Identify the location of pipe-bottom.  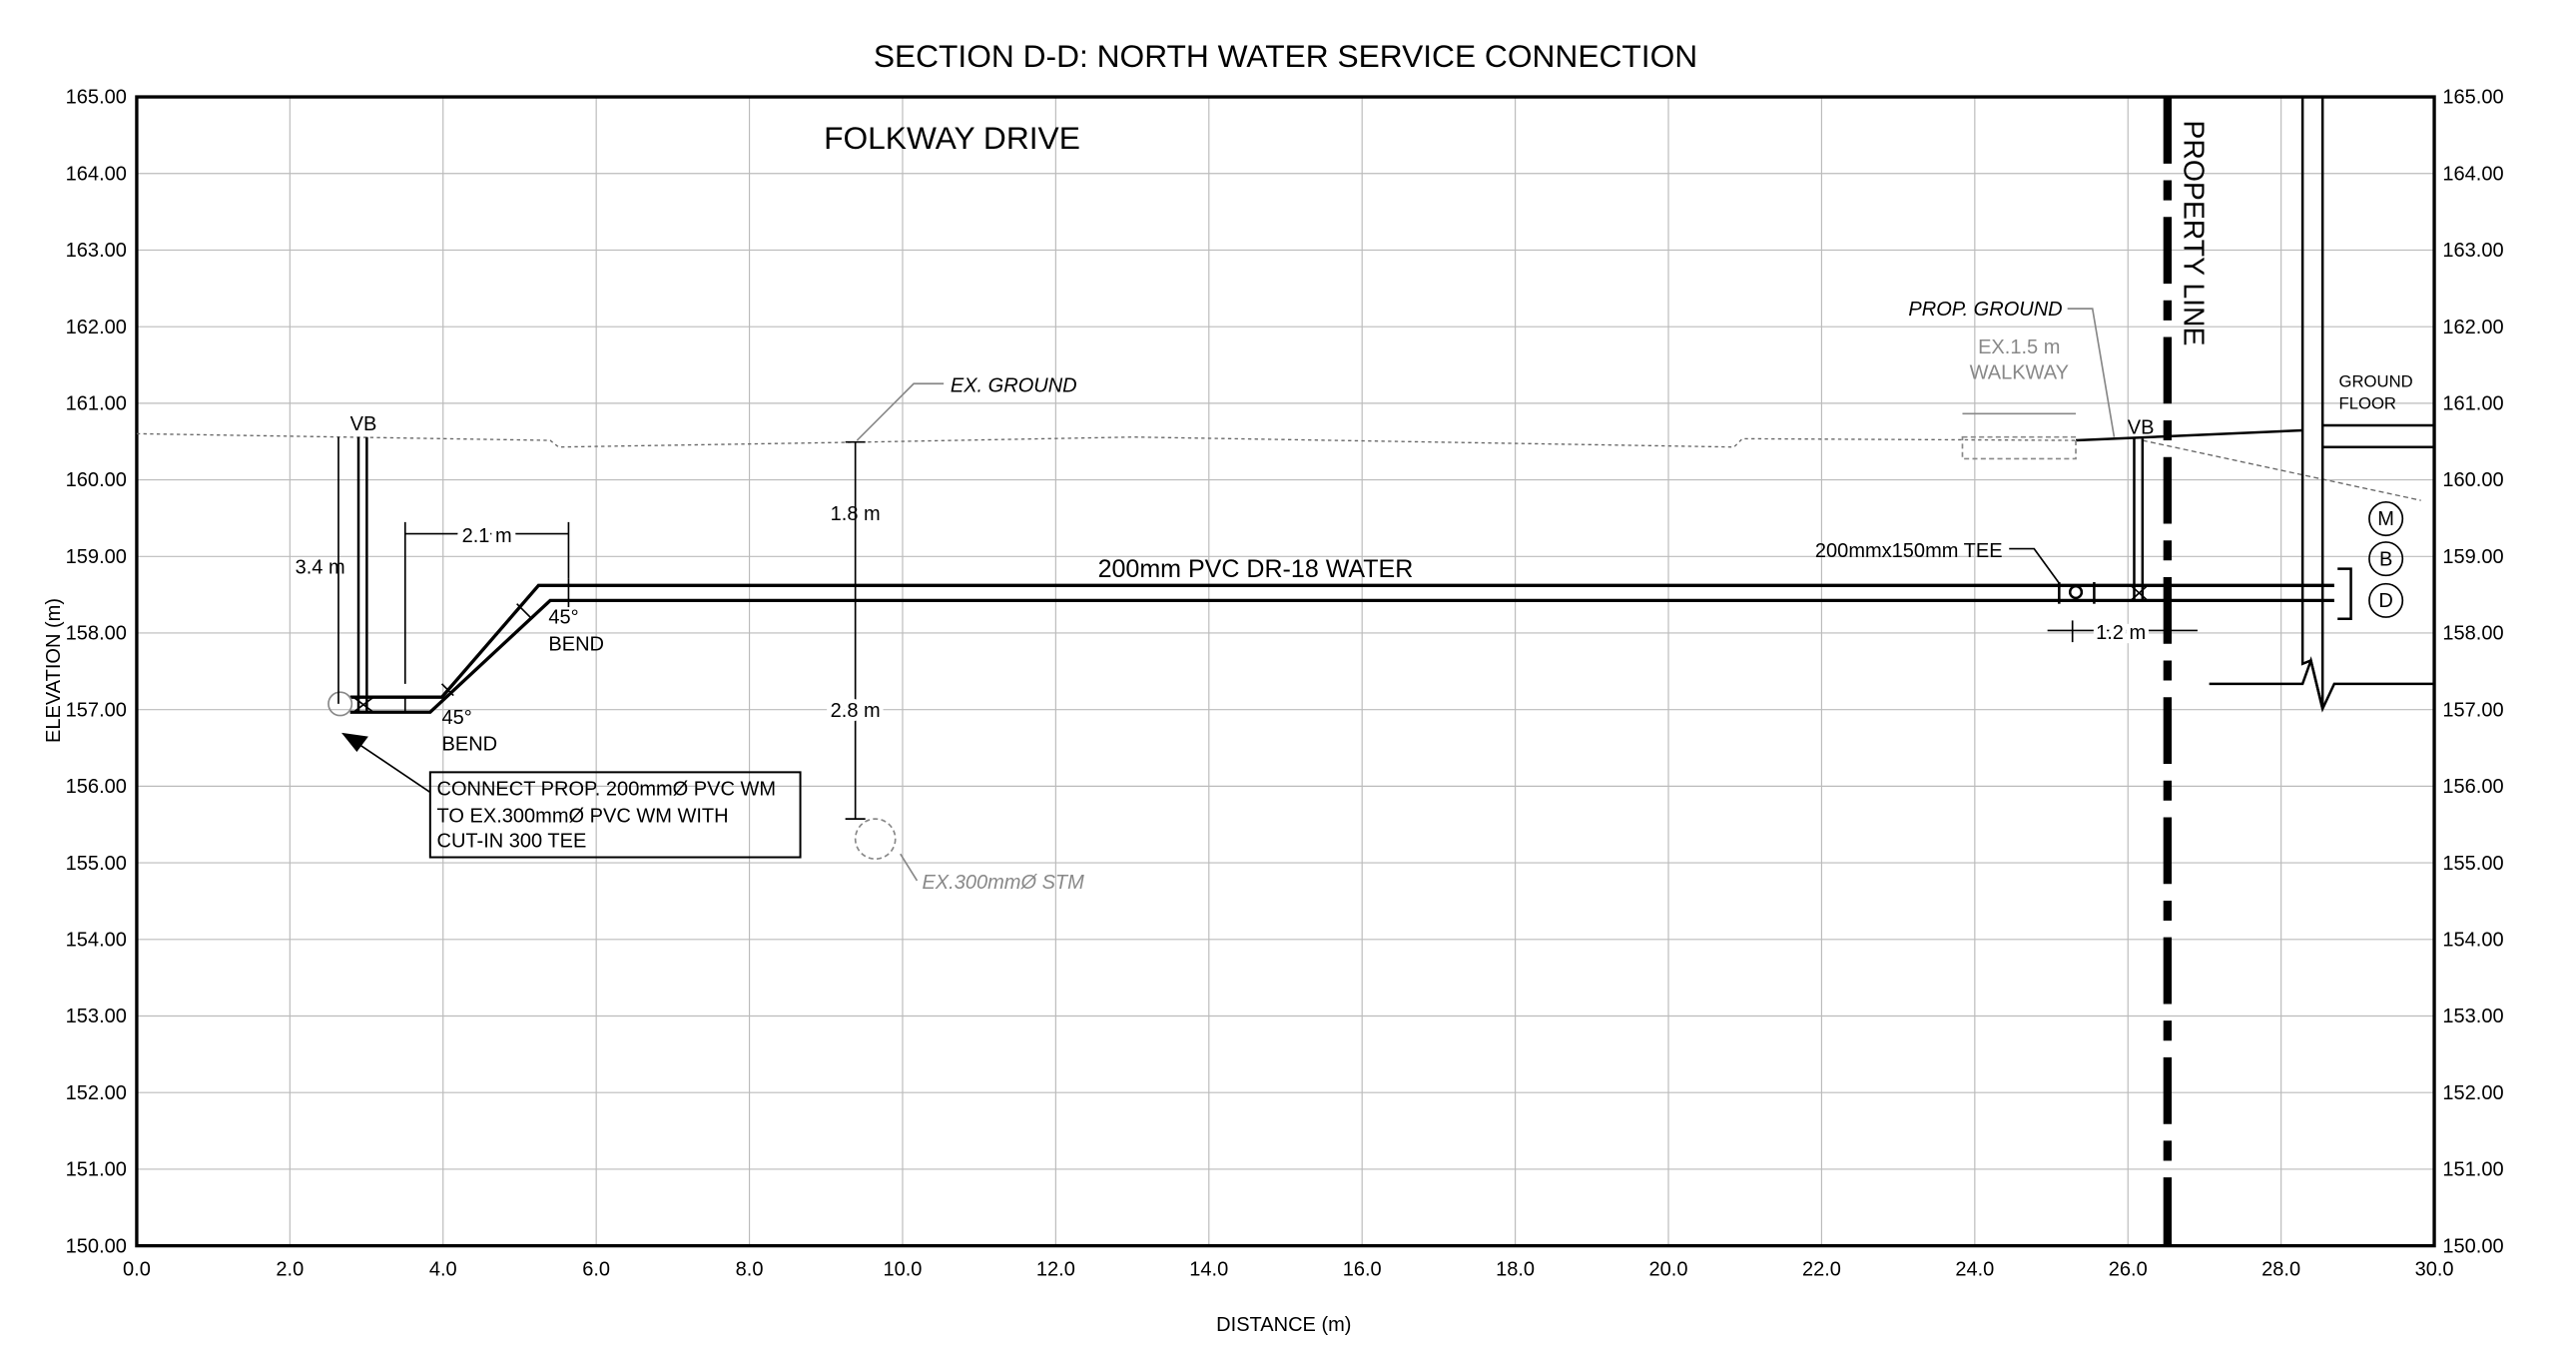
(1341, 656).